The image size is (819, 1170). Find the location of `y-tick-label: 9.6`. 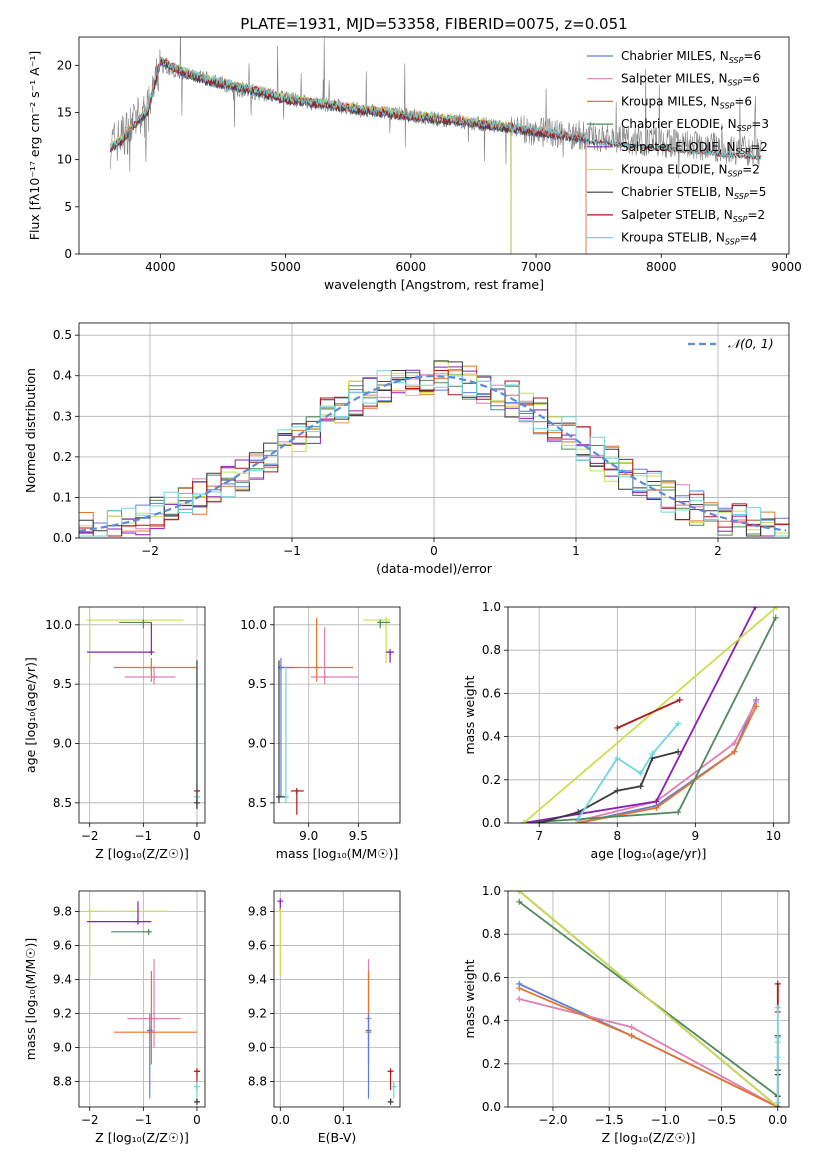

y-tick-label: 9.6 is located at coordinates (62, 945).